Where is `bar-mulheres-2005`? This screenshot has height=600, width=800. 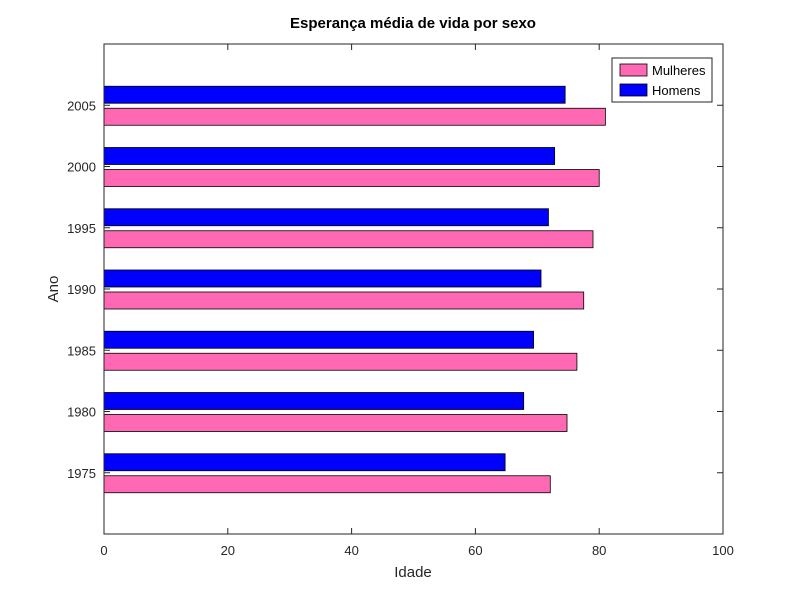 bar-mulheres-2005 is located at coordinates (354, 116).